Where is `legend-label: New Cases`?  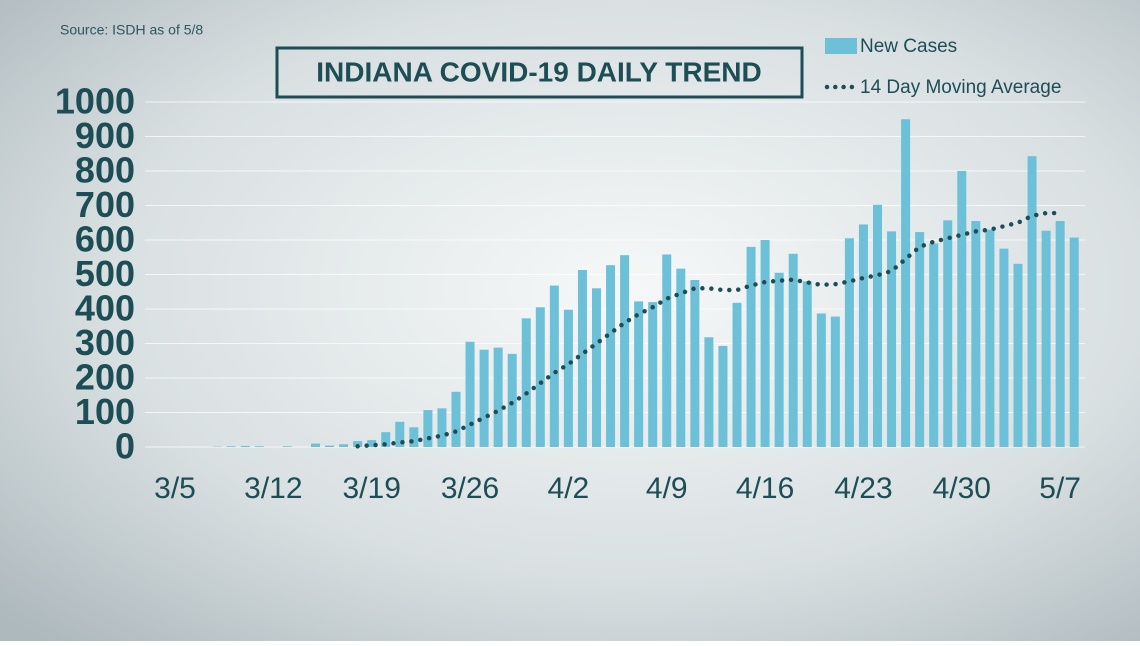
legend-label: New Cases is located at coordinates (908, 46).